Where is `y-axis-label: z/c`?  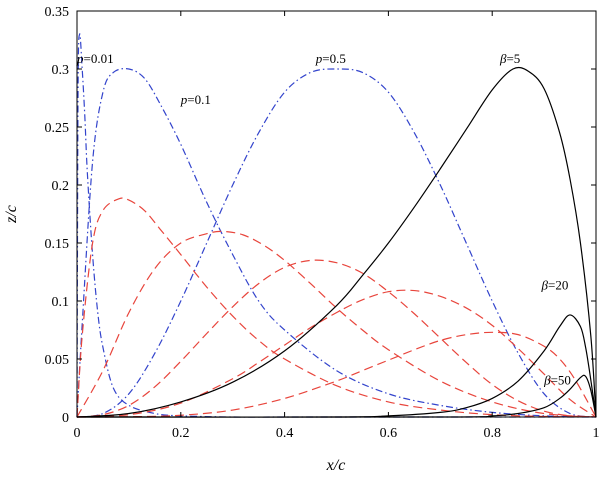 y-axis-label: z/c is located at coordinates (11, 214).